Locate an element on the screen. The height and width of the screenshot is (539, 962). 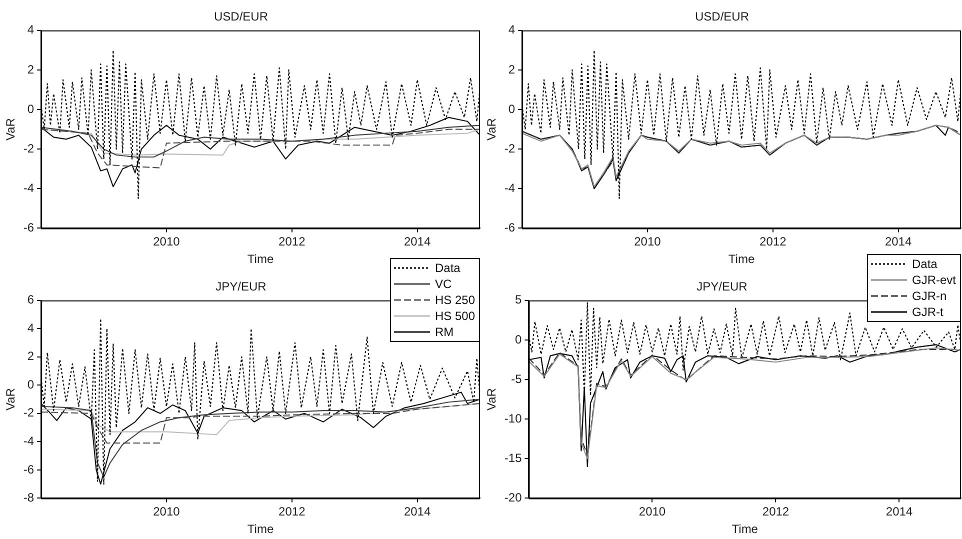
legend-label: HS 250 is located at coordinates (455, 300).